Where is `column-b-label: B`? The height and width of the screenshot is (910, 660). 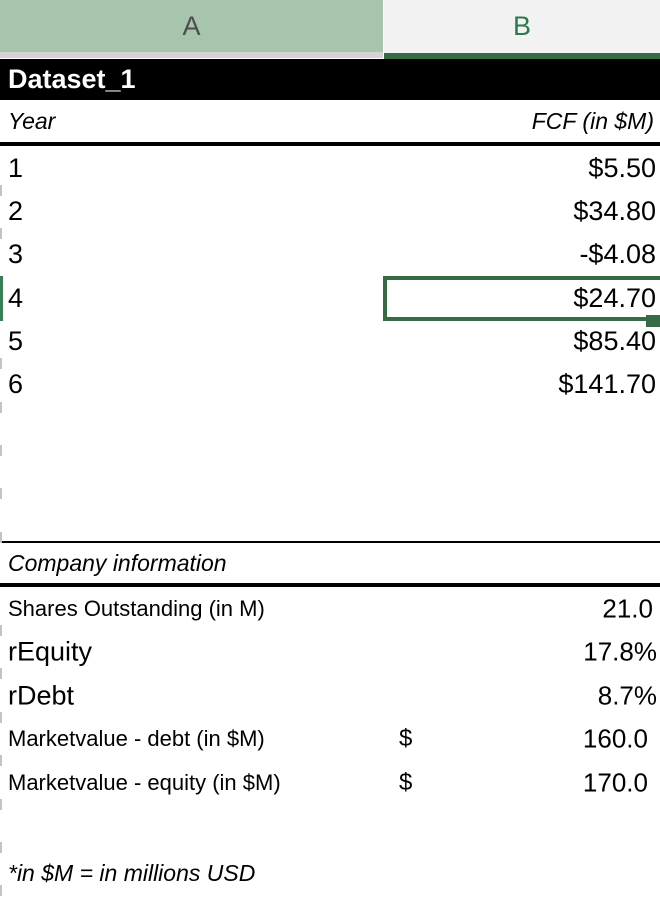 column-b-label: B is located at coordinates (521, 26).